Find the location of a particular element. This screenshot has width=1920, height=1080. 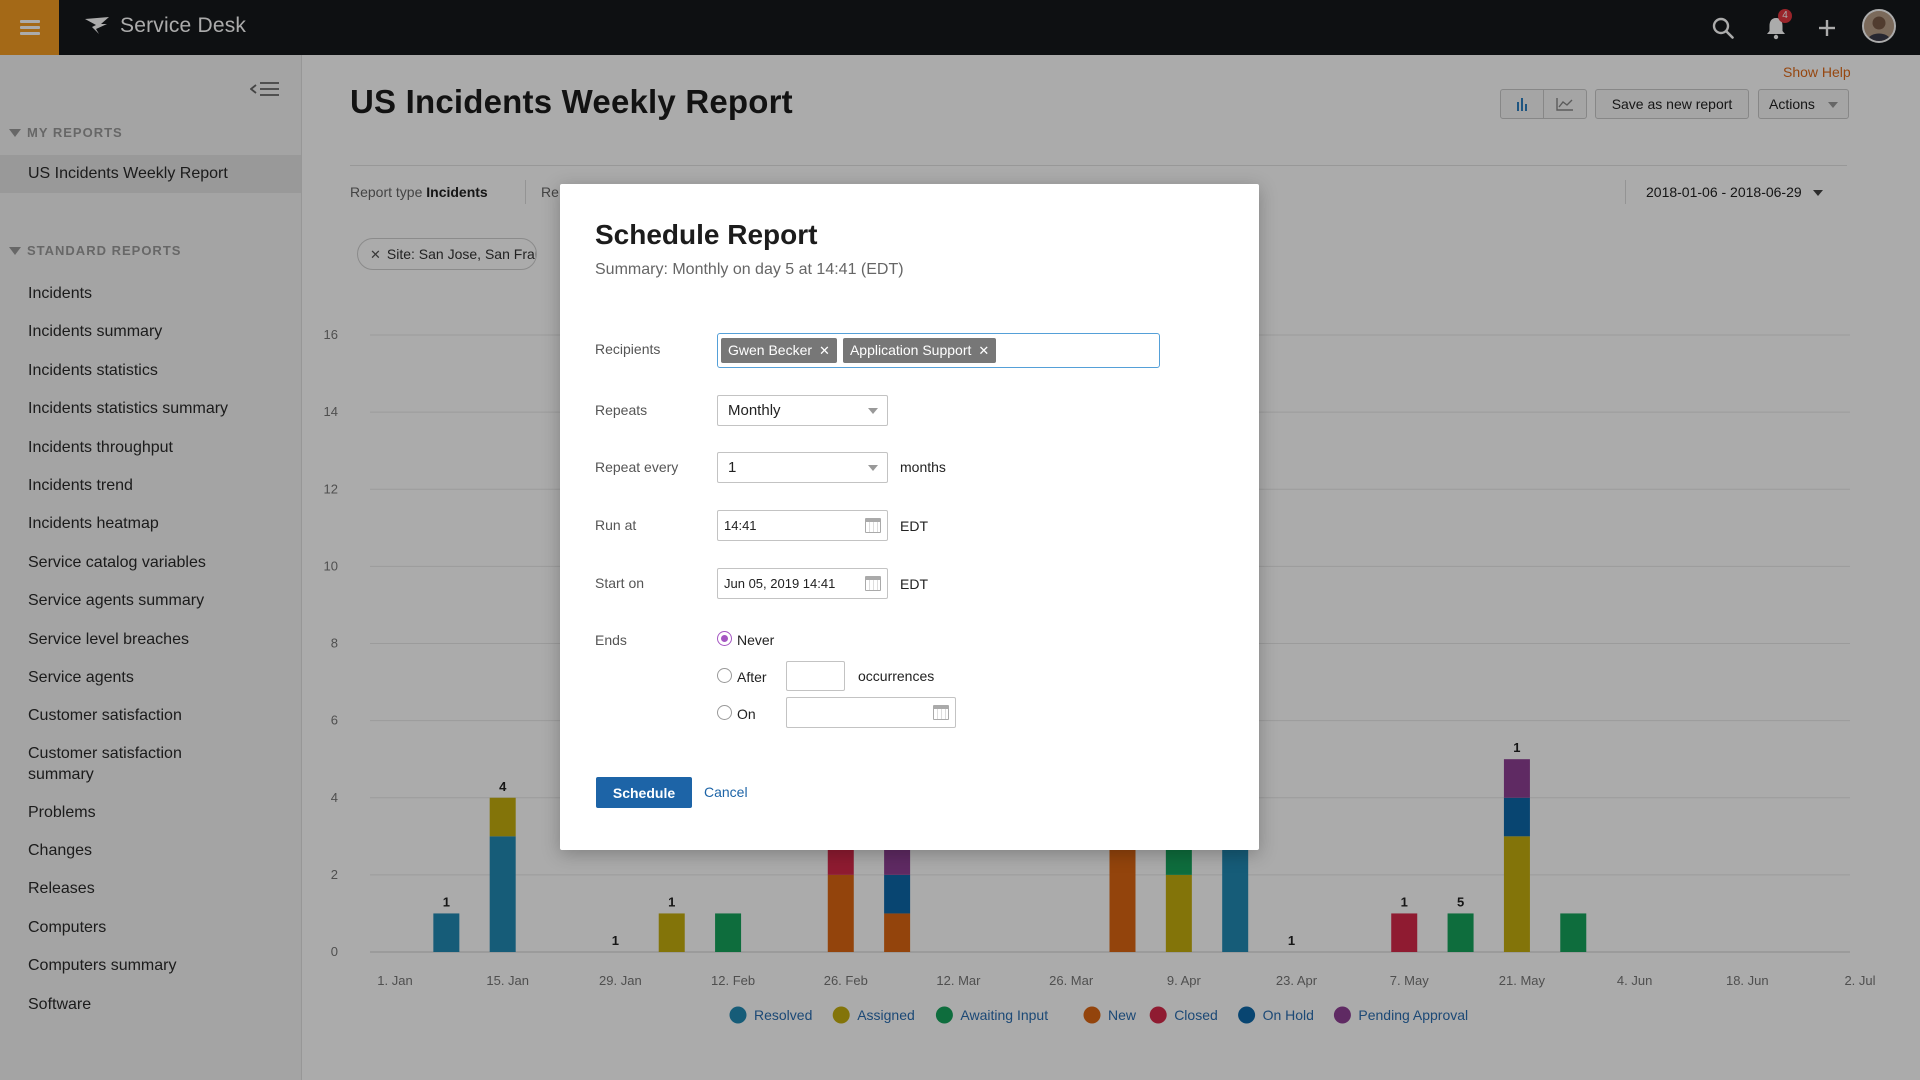

x-tick-label: 23. Apr is located at coordinates (1297, 980).